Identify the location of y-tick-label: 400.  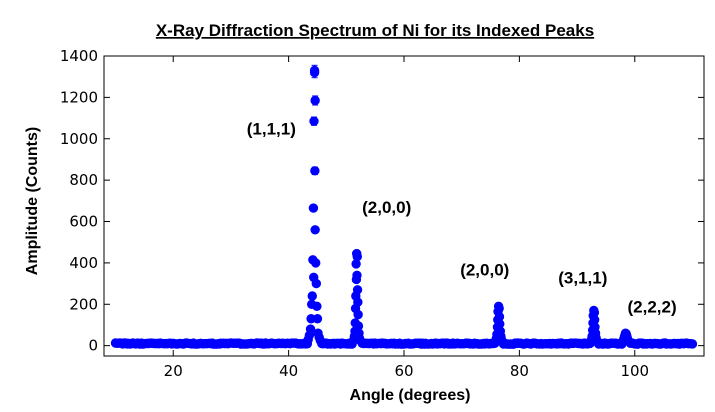
(83, 263).